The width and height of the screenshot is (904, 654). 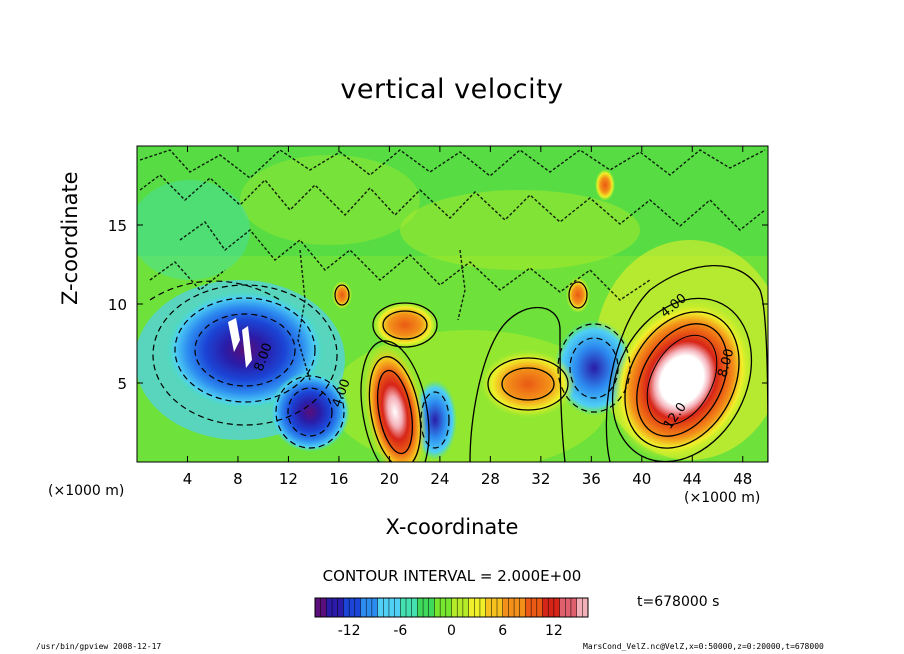 I want to click on colorbar-tick-label: -12, so click(x=349, y=631).